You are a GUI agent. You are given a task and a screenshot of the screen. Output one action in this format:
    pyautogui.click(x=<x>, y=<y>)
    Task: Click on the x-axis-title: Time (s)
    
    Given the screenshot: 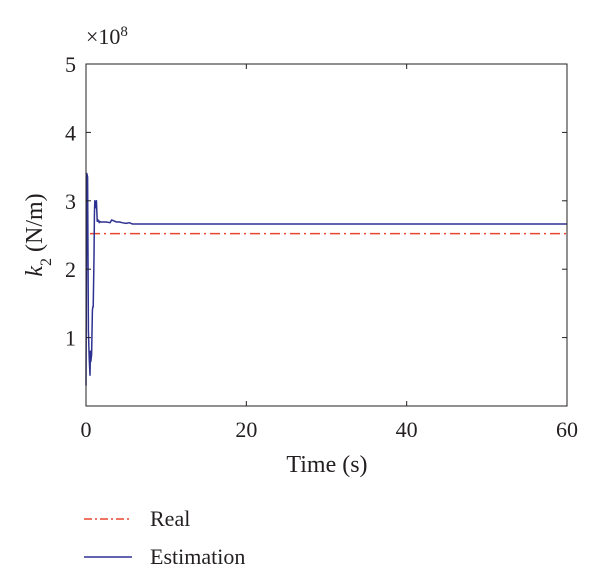 What is the action you would take?
    pyautogui.click(x=326, y=465)
    